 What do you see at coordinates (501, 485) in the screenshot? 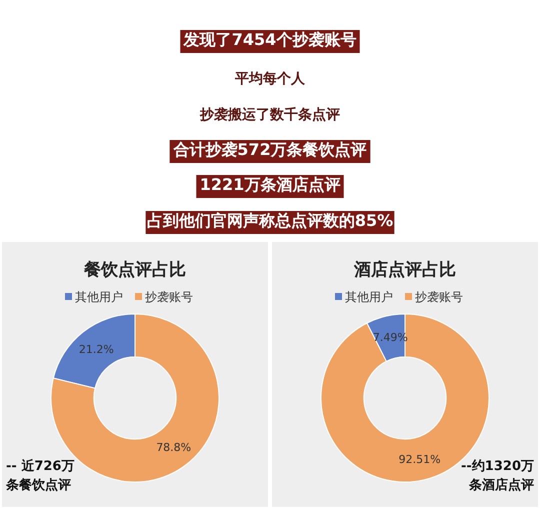
I see `text: 条酒店点评` at bounding box center [501, 485].